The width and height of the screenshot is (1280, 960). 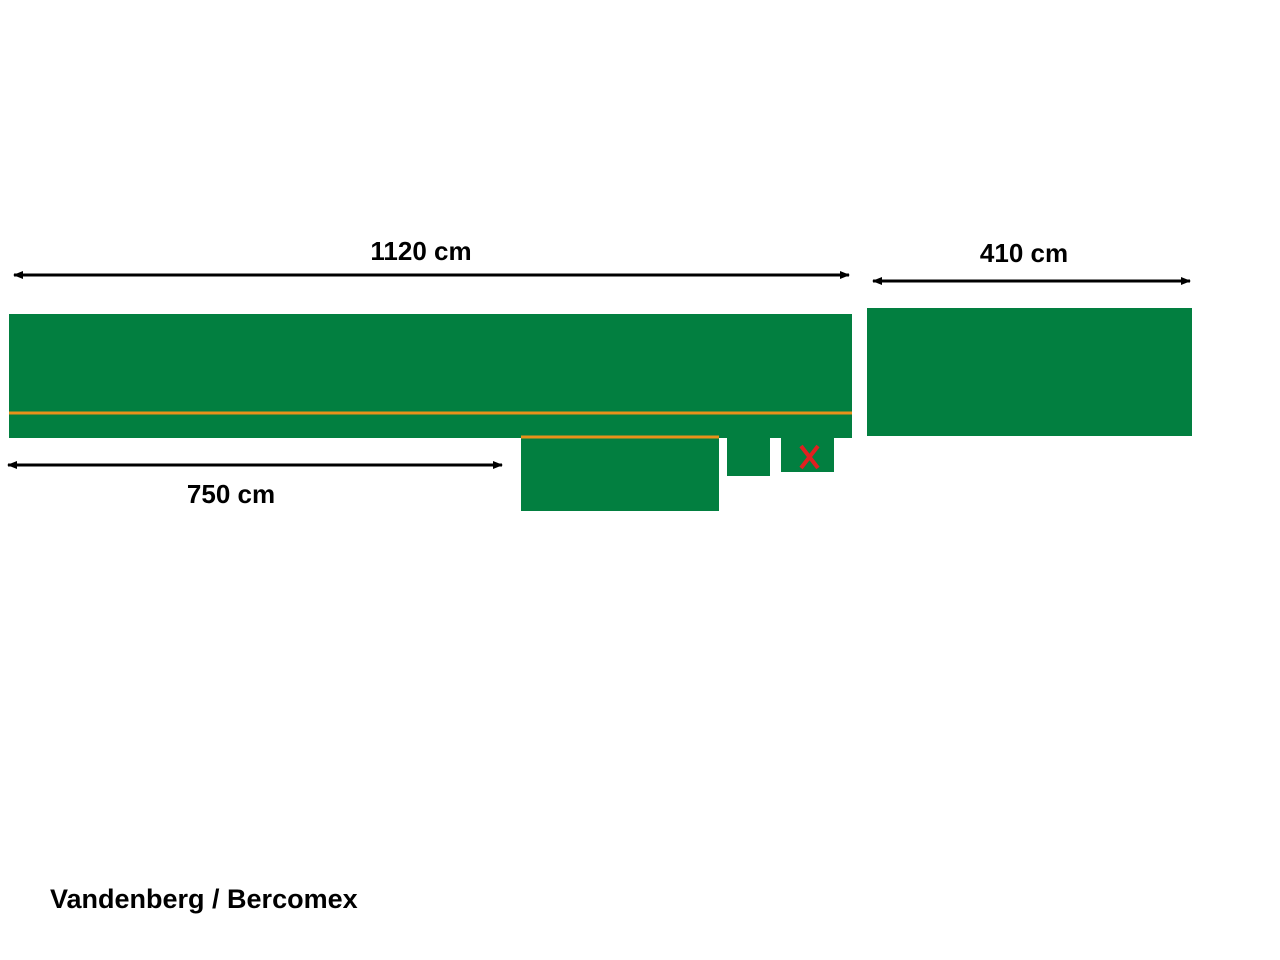 I want to click on small-block, so click(x=748, y=456).